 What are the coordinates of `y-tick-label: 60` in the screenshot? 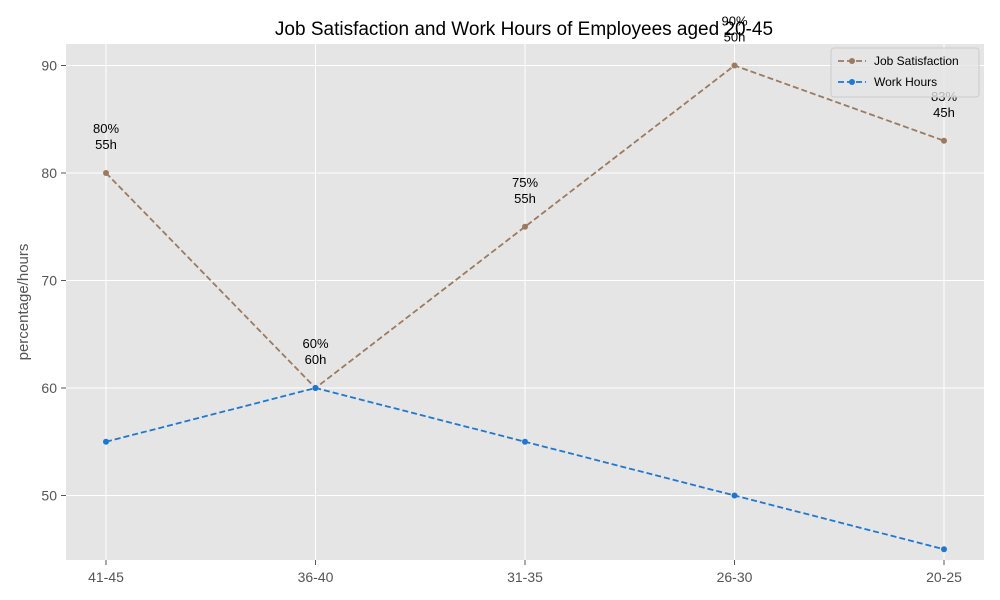 It's located at (49, 388).